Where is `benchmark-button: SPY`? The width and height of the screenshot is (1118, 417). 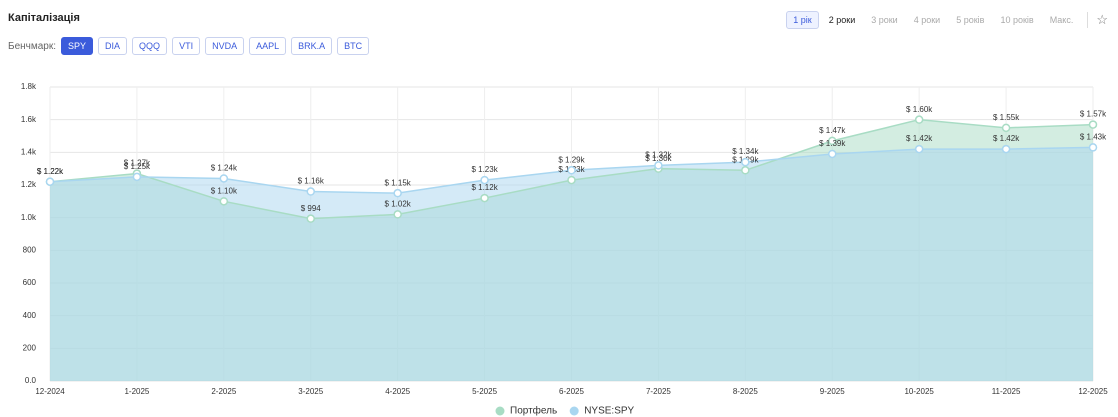 benchmark-button: SPY is located at coordinates (77, 46).